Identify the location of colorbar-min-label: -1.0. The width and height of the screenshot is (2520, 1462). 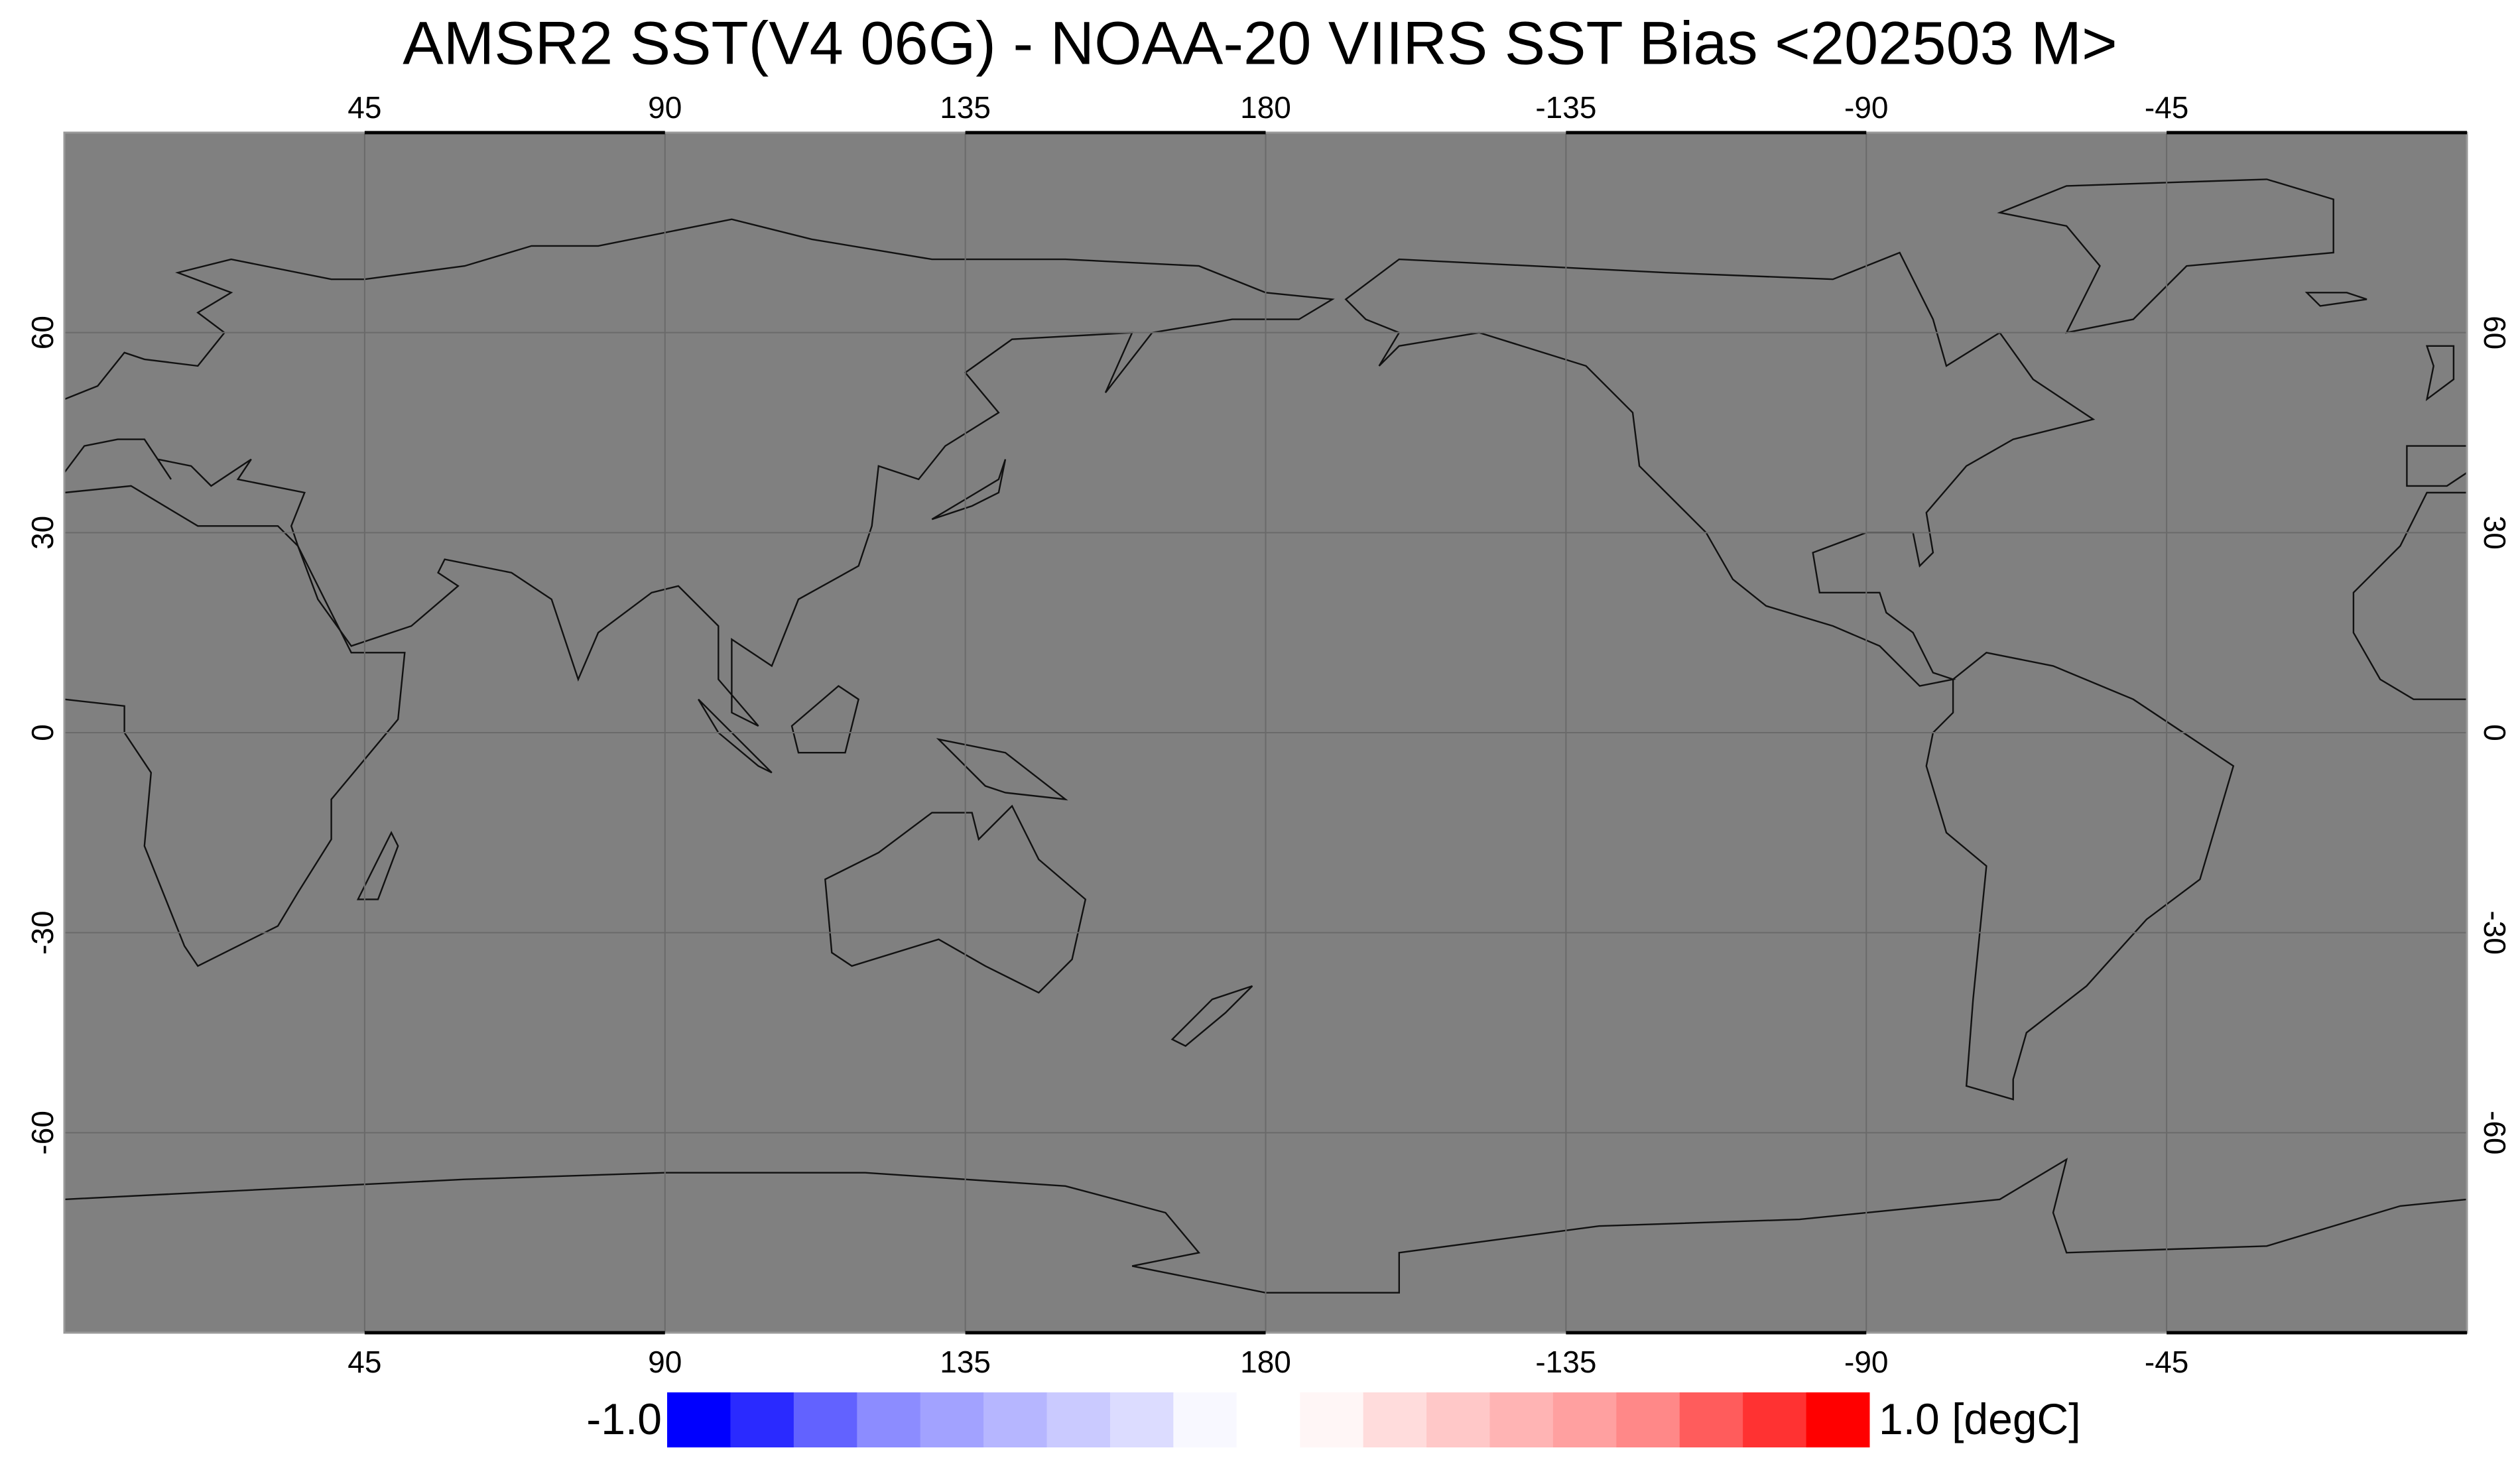
(624, 1418).